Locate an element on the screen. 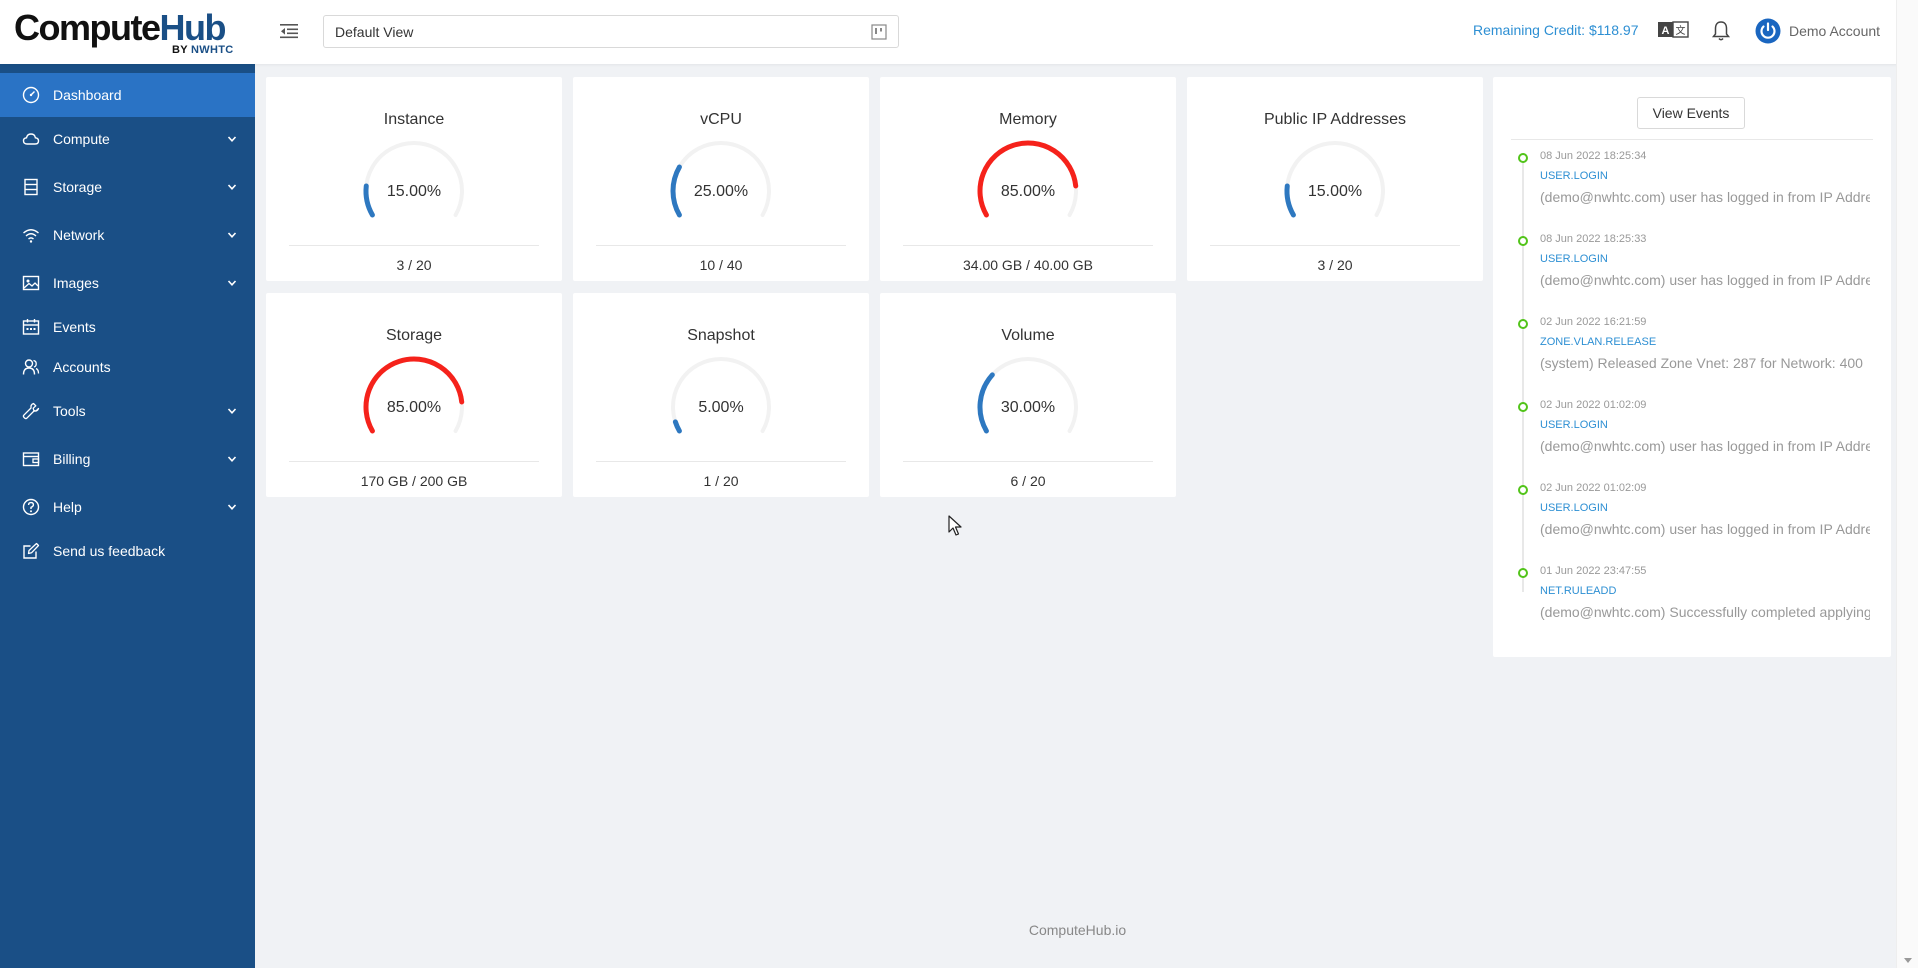  scroll-down-arrow-icon is located at coordinates (1908, 960).